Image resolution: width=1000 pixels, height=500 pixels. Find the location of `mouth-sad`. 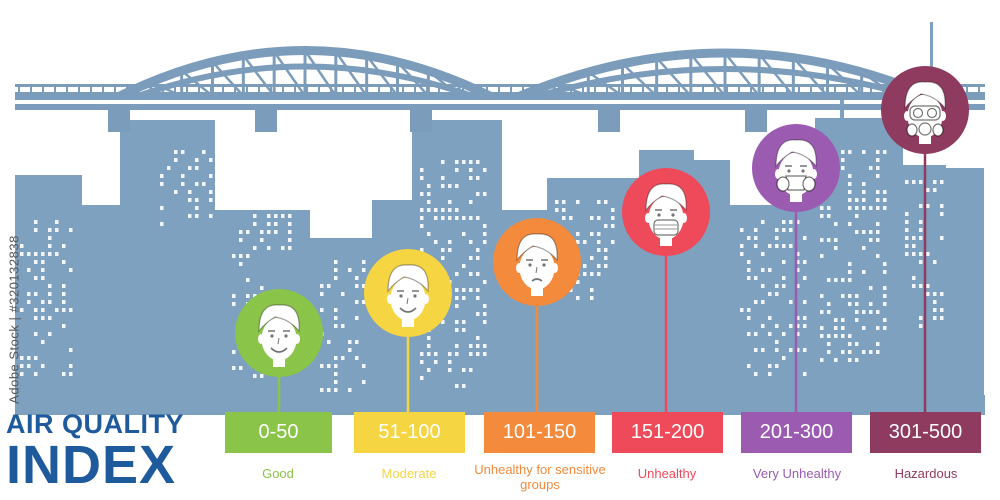

mouth-sad is located at coordinates (537, 280).